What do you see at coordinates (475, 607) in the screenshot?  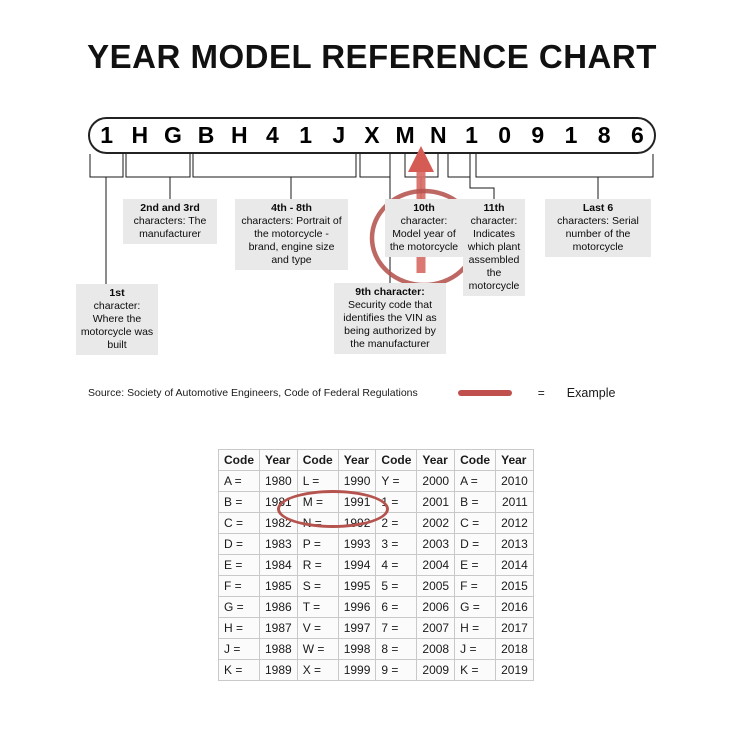 I see `cell-code-4-r7: G =` at bounding box center [475, 607].